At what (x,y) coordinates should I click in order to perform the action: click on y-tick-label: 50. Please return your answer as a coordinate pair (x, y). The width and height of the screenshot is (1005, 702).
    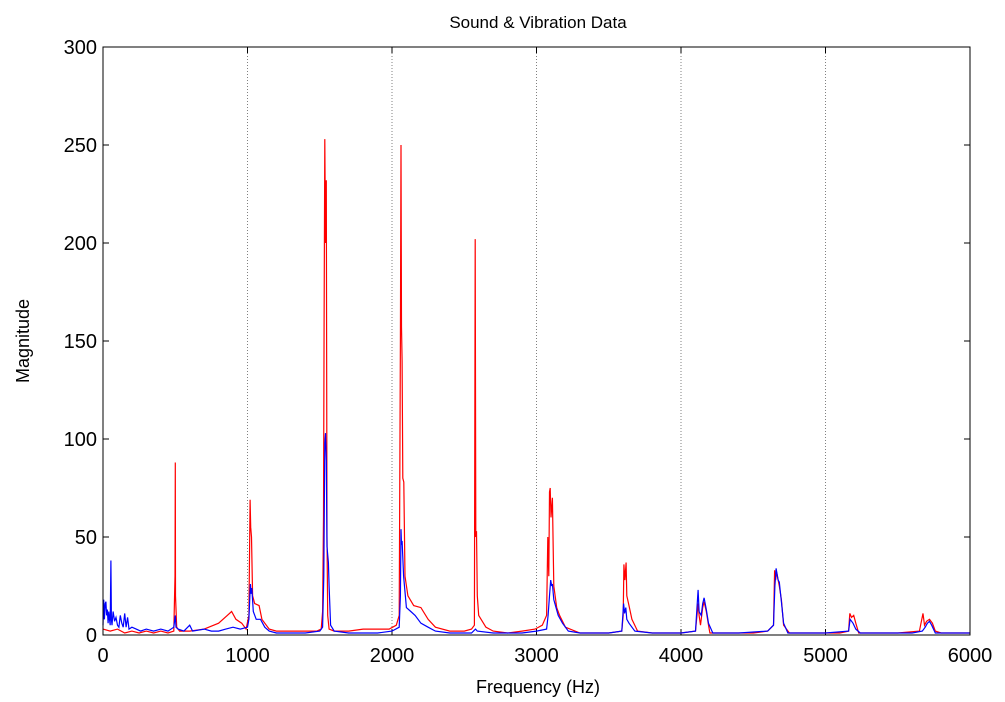
    Looking at the image, I should click on (86, 538).